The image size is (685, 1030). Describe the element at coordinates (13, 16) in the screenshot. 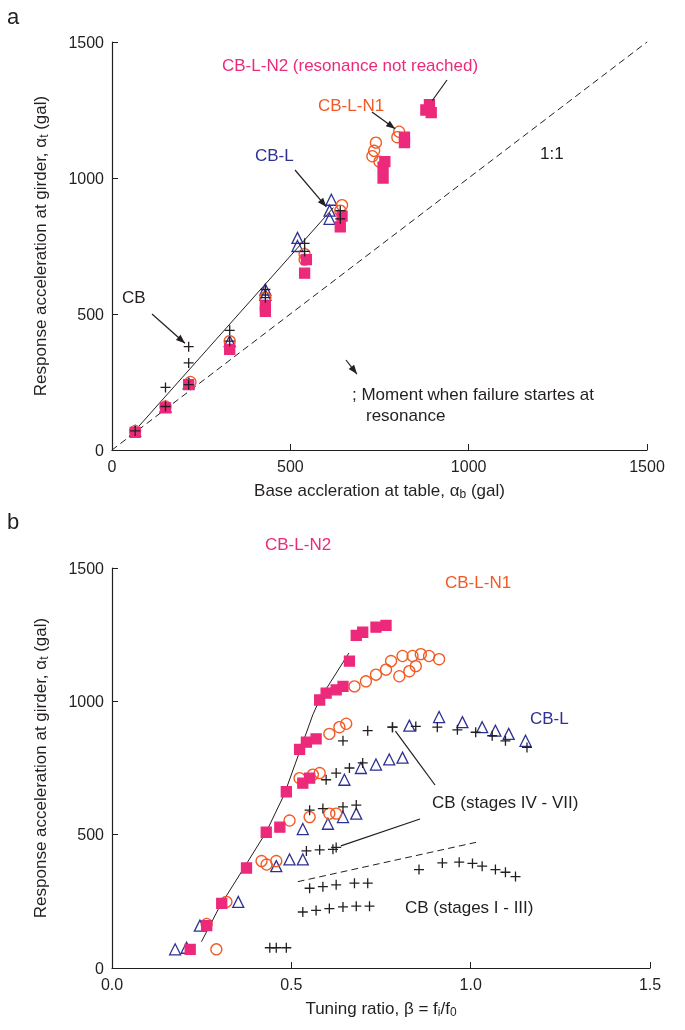

I see `chart-title: a` at that location.